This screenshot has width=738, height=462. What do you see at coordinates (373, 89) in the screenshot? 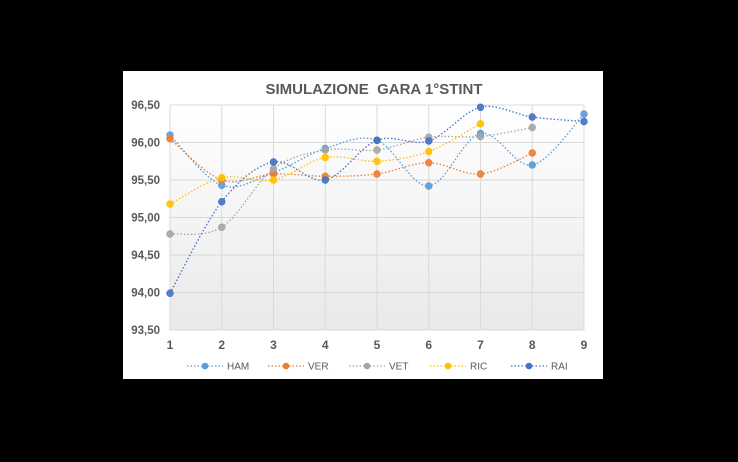
I see `chart-title: SIMULAZIONE GARA 1°STINT` at bounding box center [373, 89].